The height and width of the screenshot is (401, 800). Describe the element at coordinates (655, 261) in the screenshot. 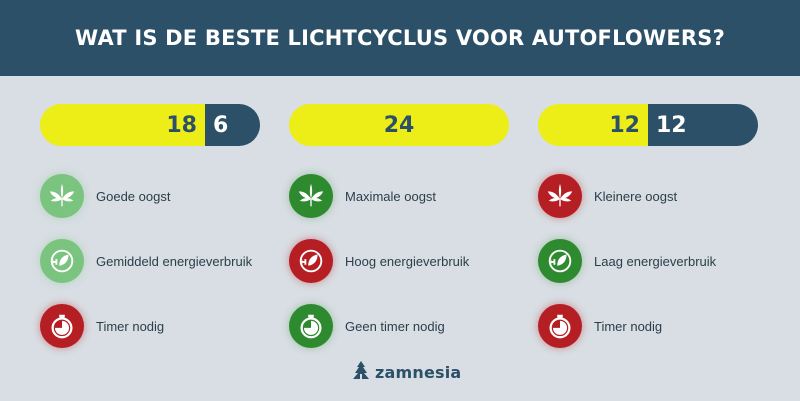

I see `item-label: Laag energieverbruik` at that location.